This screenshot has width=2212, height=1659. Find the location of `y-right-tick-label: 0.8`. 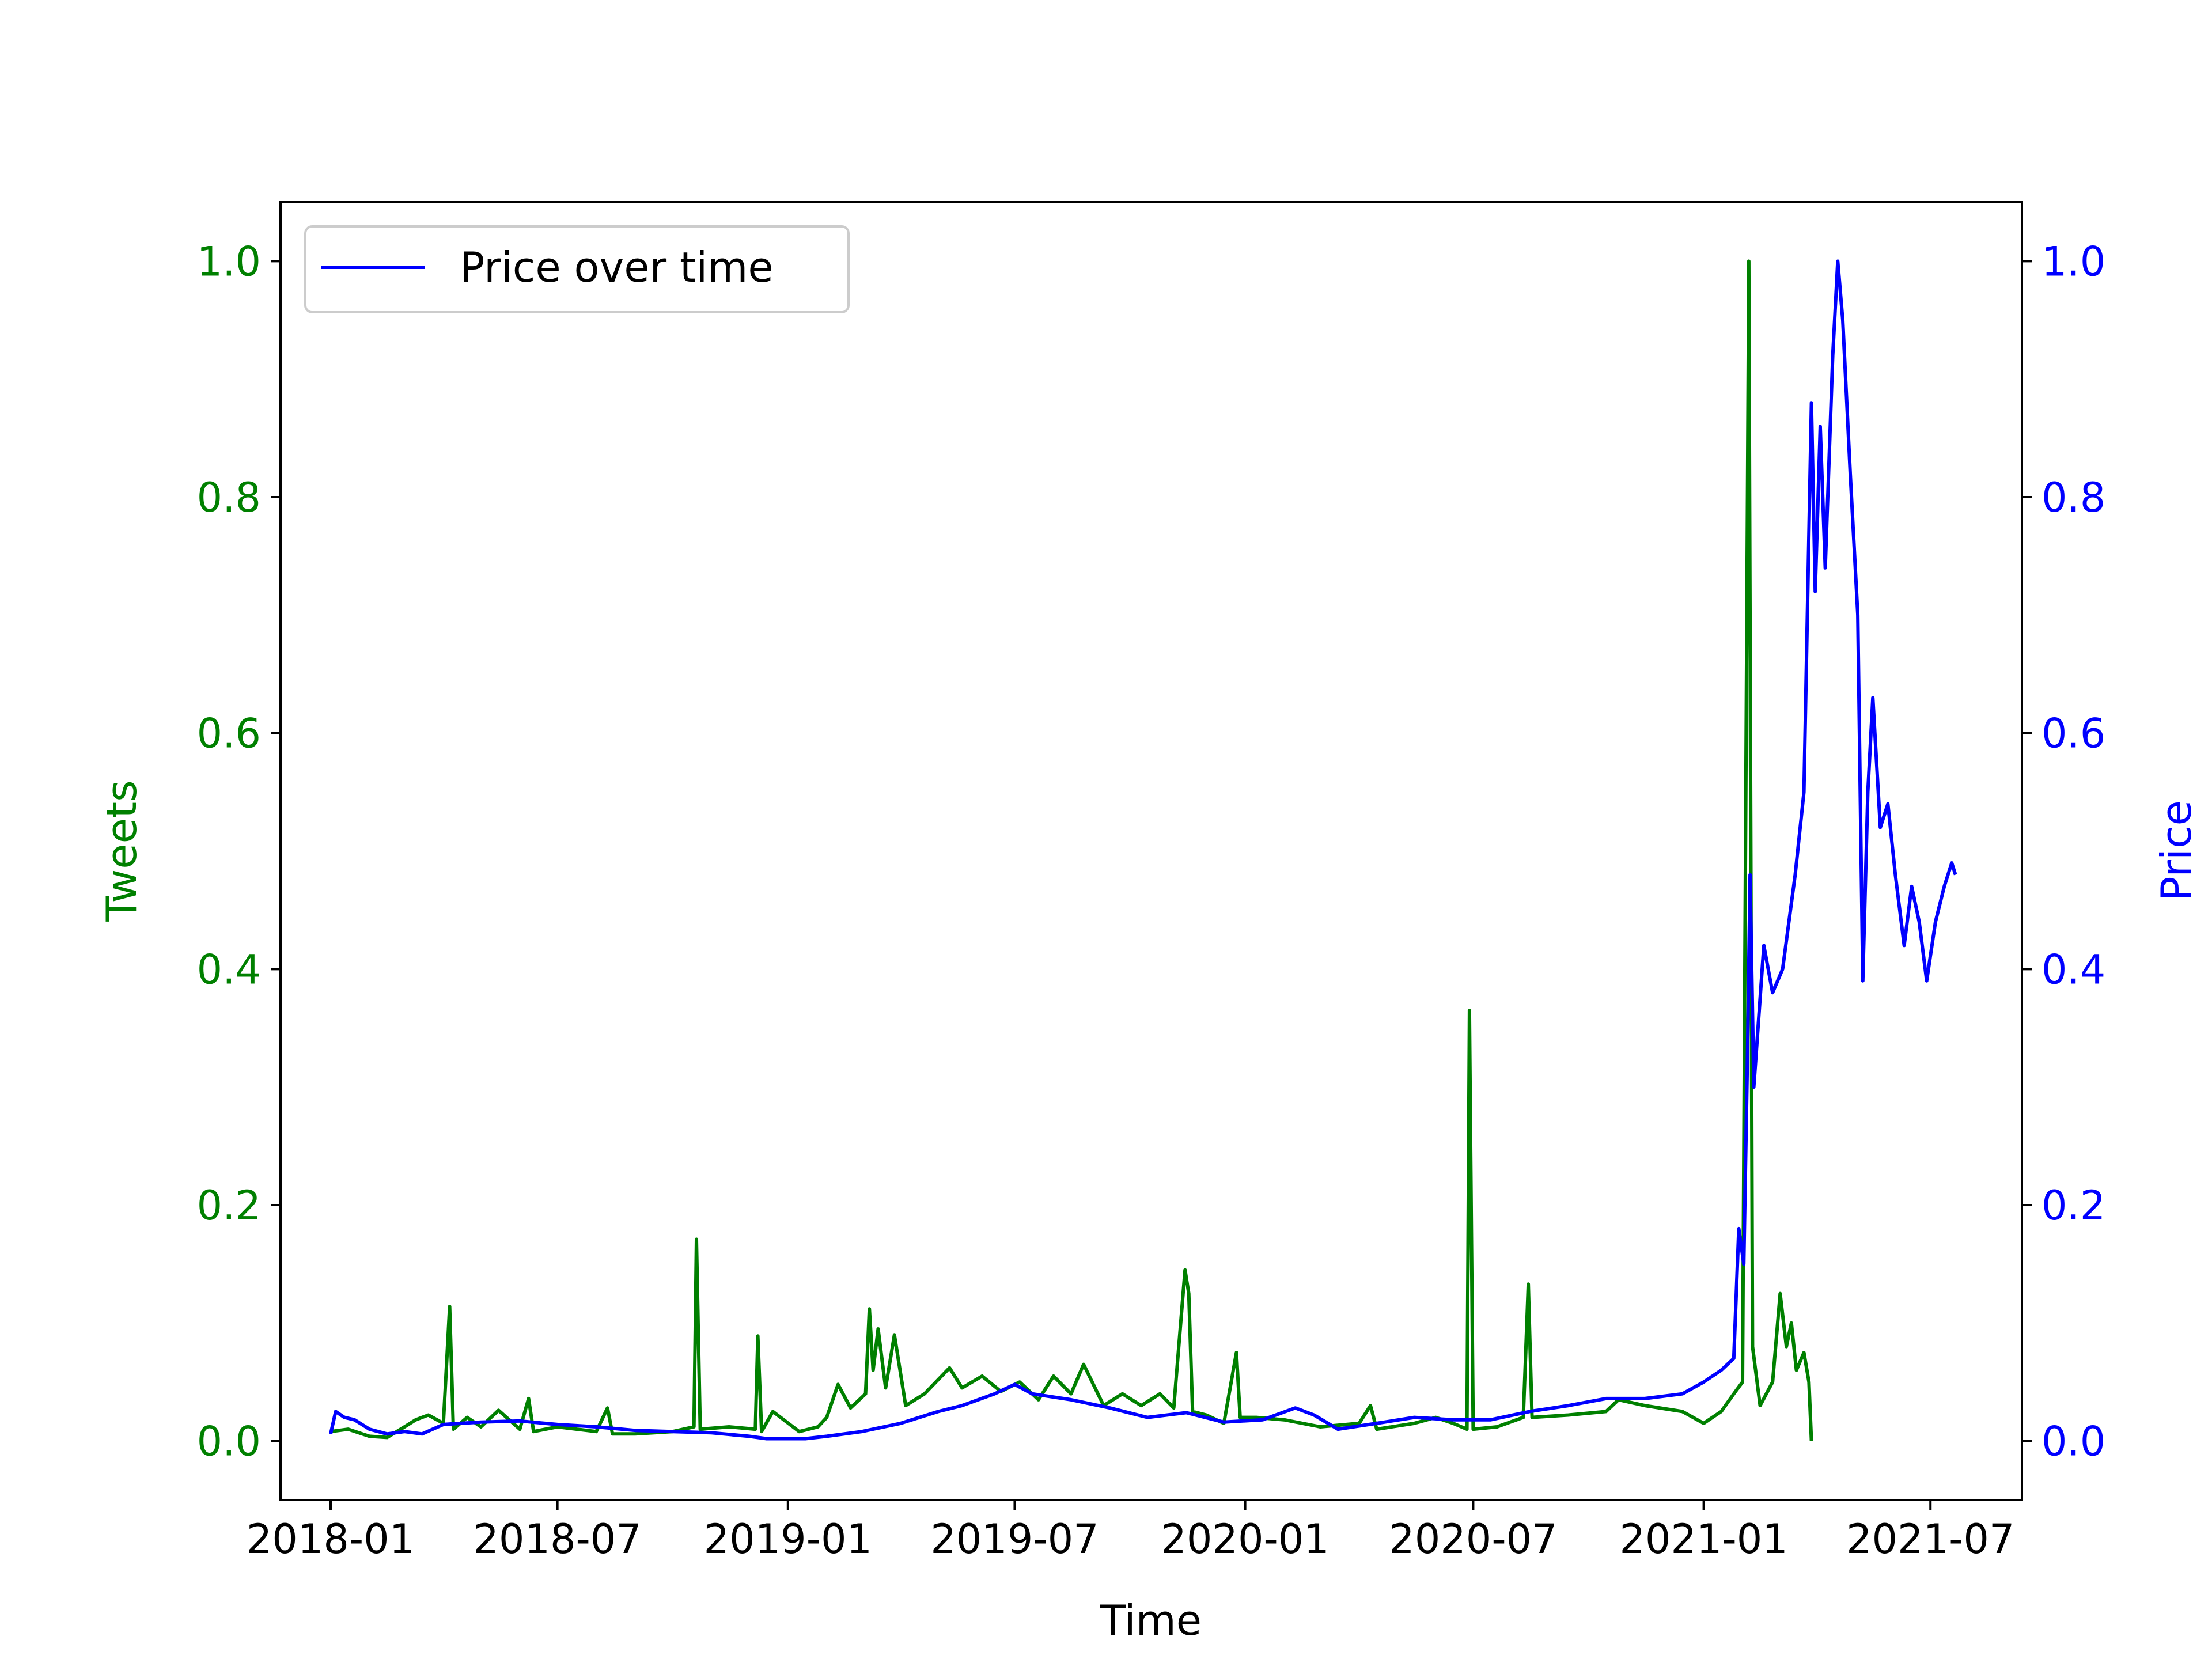

y-right-tick-label: 0.8 is located at coordinates (2073, 497).